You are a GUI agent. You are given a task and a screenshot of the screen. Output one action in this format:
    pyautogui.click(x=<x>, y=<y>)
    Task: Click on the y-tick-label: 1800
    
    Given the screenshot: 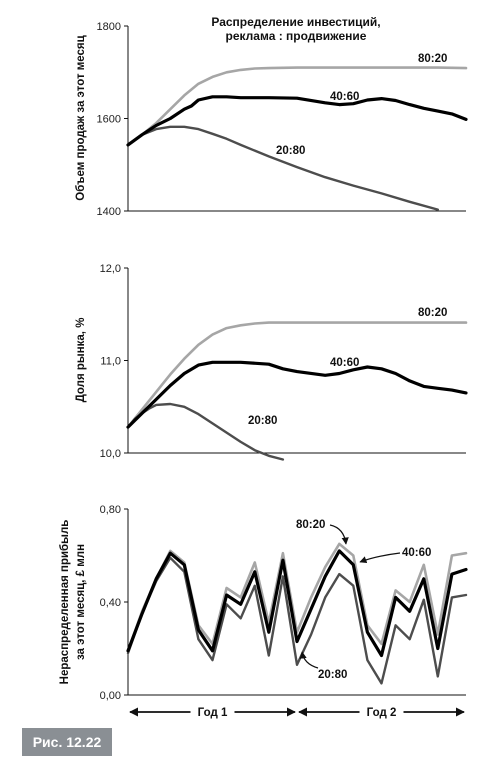 What is the action you would take?
    pyautogui.click(x=109, y=27)
    